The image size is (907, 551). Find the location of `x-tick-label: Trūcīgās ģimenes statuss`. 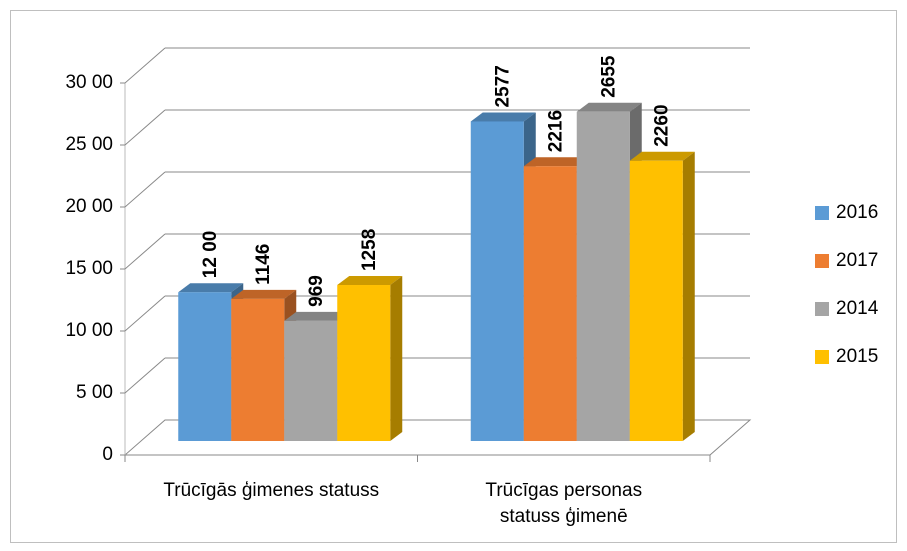

x-tick-label: Trūcīgās ģimenes statuss is located at coordinates (271, 490).